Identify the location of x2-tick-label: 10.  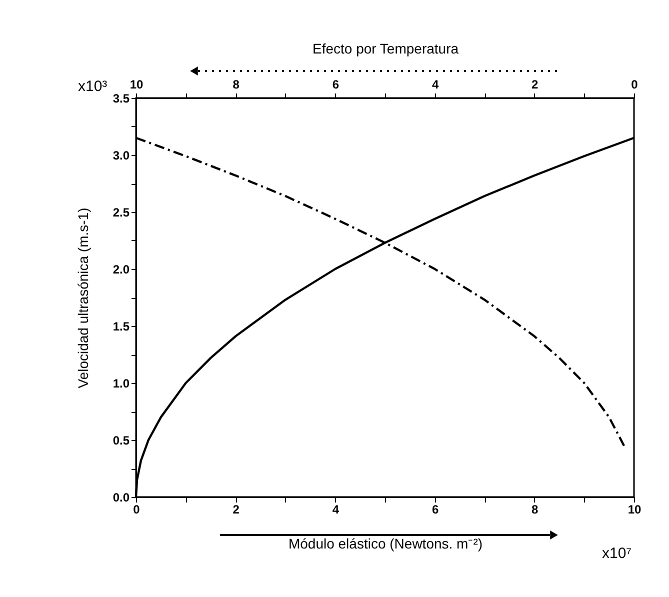
(137, 85).